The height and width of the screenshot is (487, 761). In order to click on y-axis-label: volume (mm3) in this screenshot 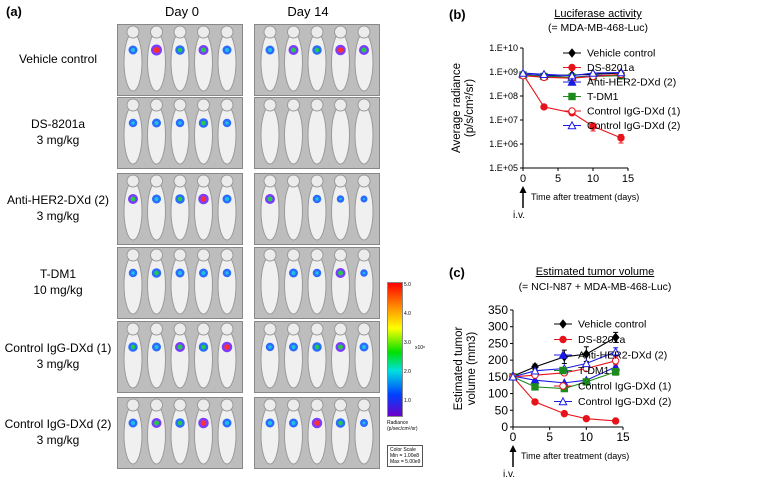, I will do `click(472, 369)`.